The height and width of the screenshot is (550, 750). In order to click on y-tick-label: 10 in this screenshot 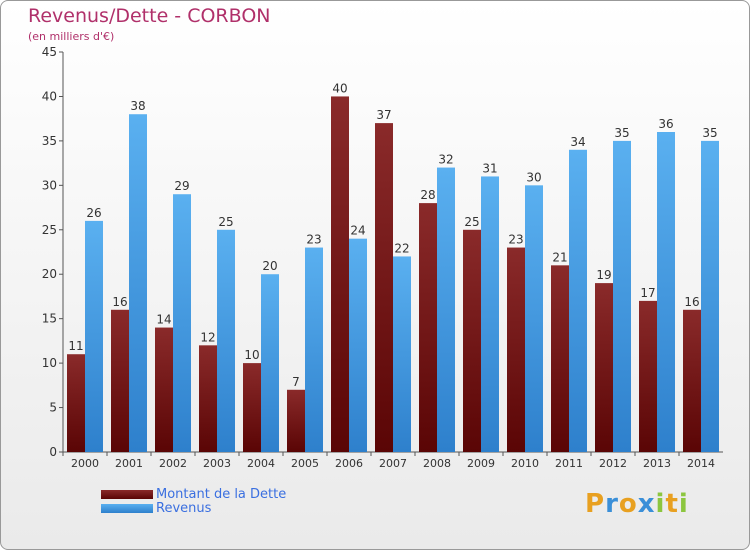, I will do `click(49, 363)`.